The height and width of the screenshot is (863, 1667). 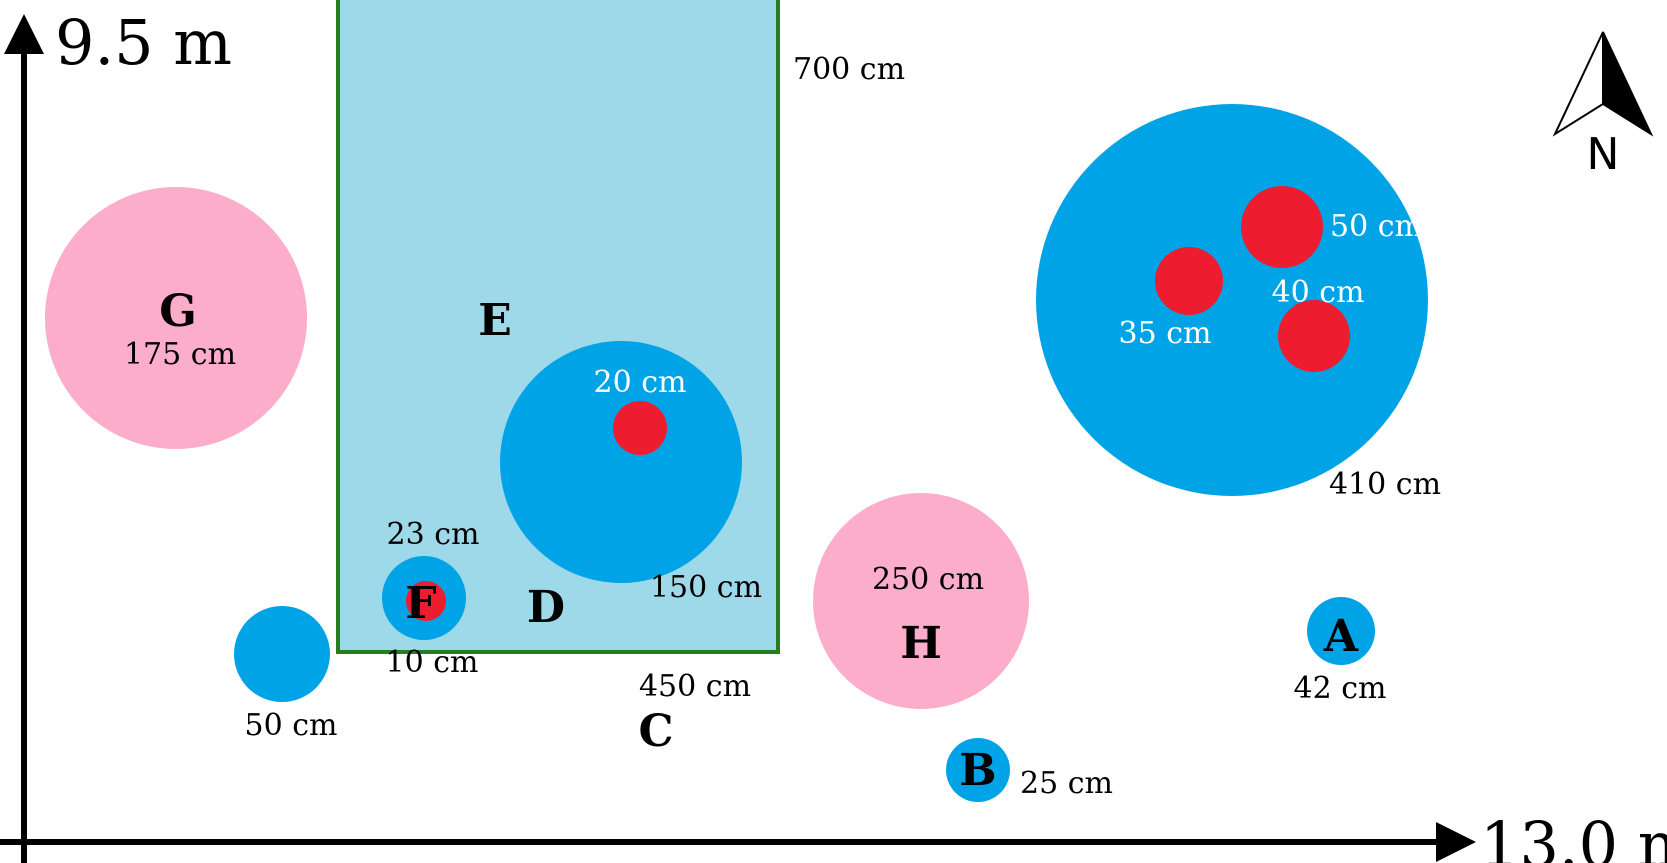 What do you see at coordinates (695, 686) in the screenshot?
I see `dim-450: 450 cm` at bounding box center [695, 686].